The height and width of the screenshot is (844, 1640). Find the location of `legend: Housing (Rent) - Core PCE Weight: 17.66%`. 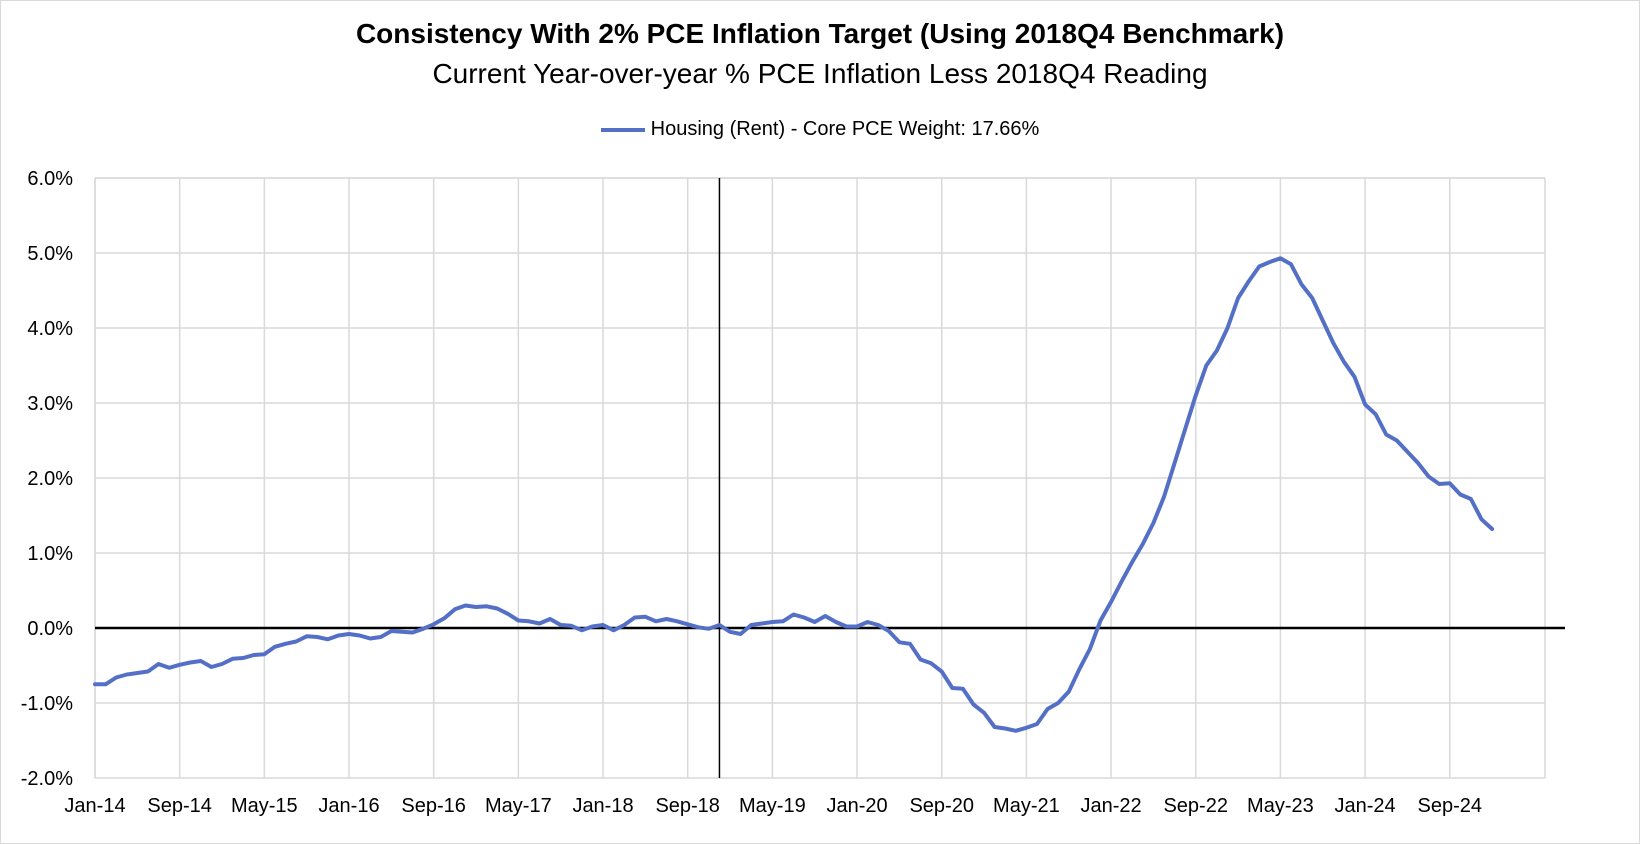

legend: Housing (Rent) - Core PCE Weight: 17.66% is located at coordinates (820, 129).